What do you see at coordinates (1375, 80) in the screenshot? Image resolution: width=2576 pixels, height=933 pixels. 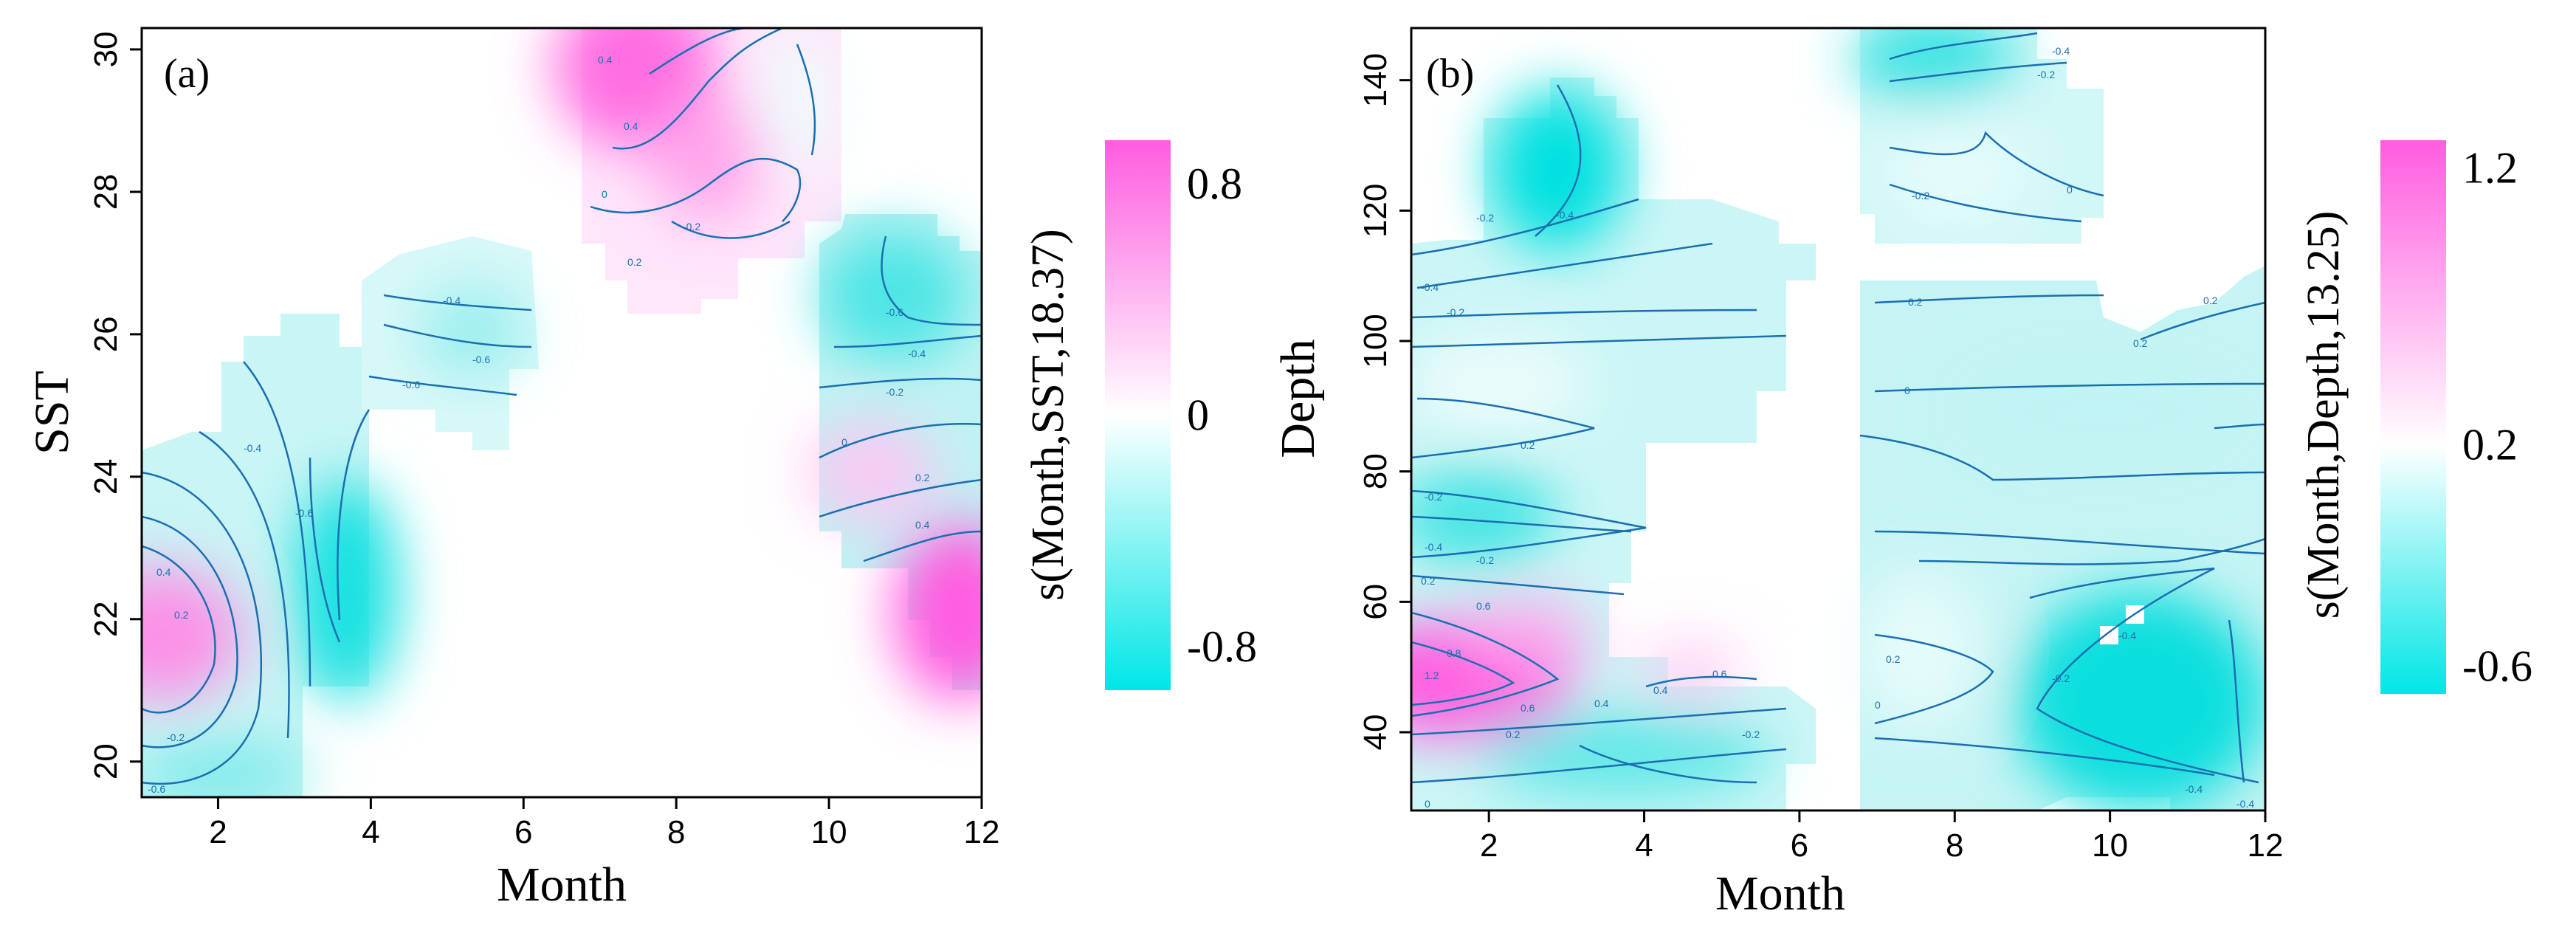 I see `y-tick-label: 140` at bounding box center [1375, 80].